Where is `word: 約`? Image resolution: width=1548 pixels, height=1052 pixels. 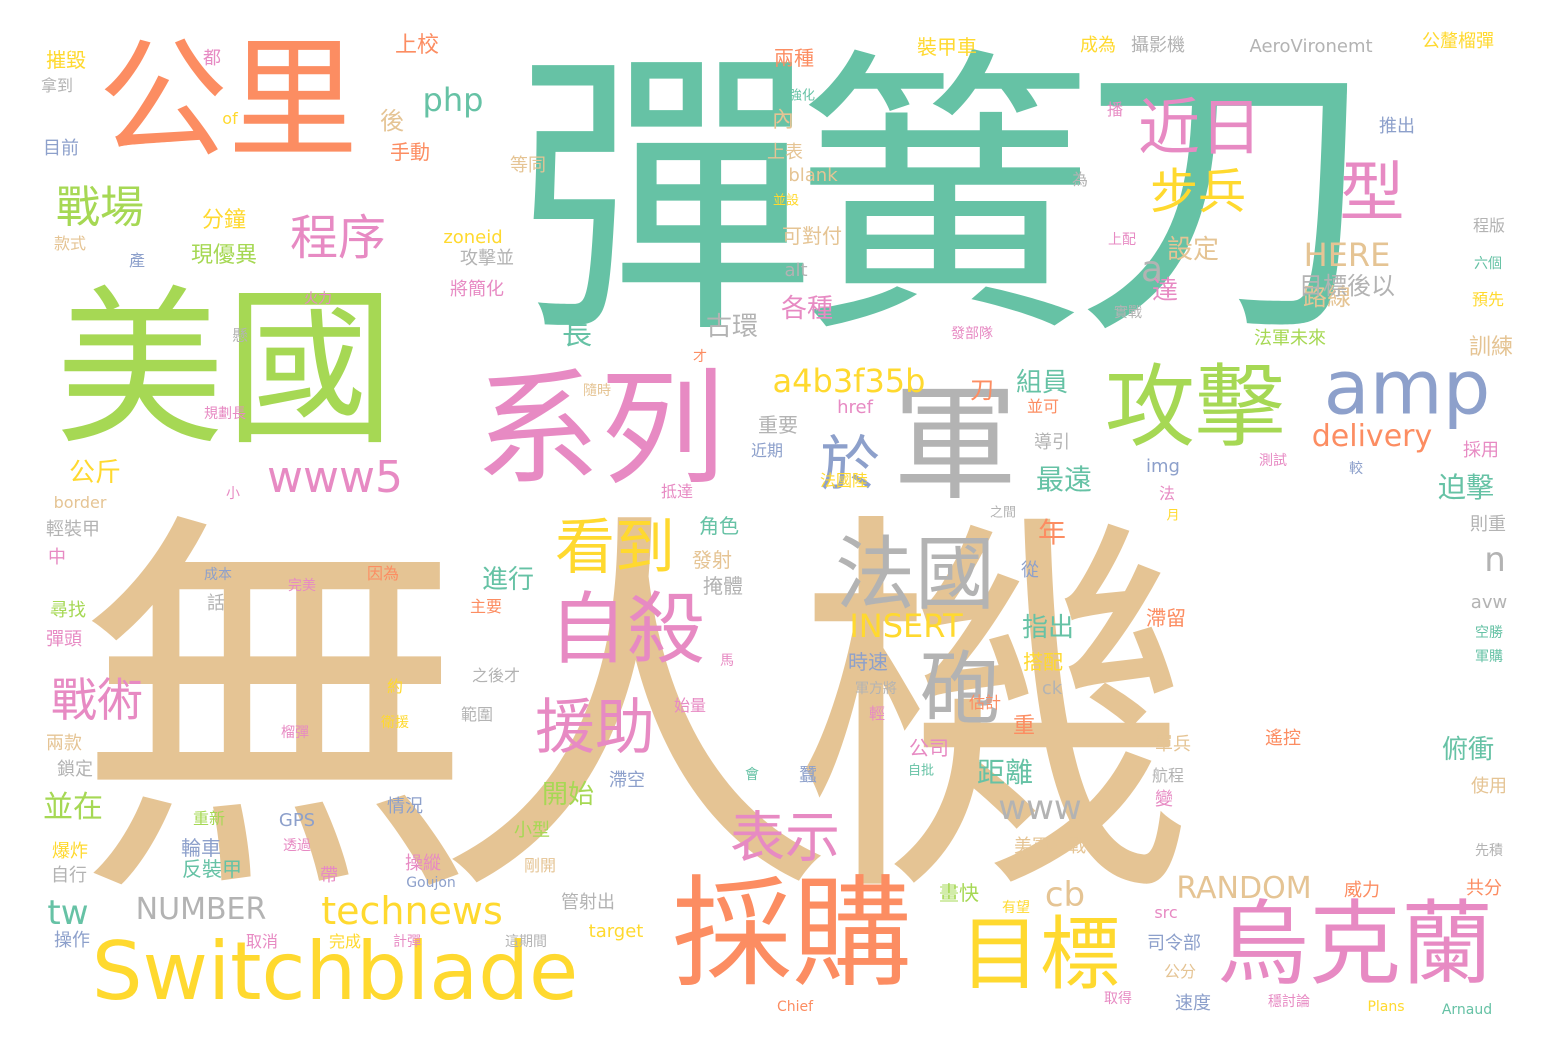
word: 約 is located at coordinates (395, 686).